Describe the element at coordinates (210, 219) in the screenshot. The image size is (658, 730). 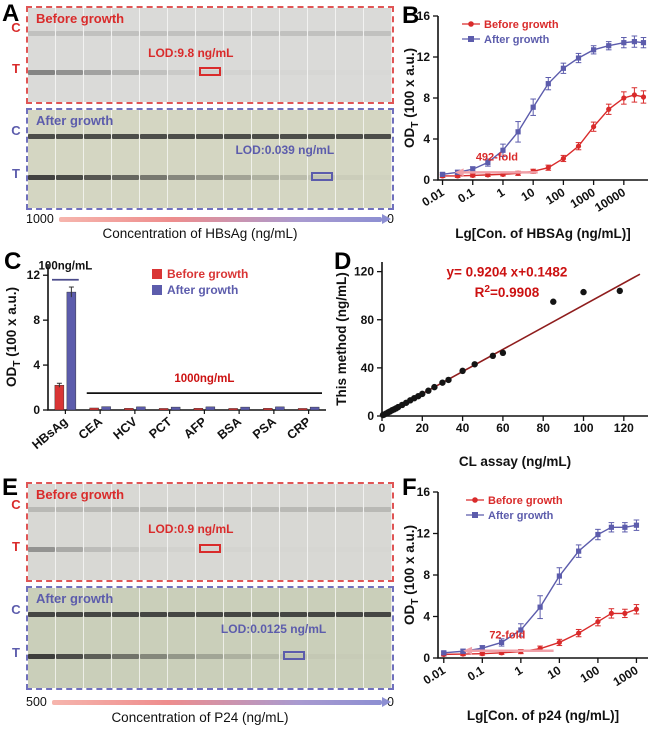
I see `concentration-scale: 1000 0` at that location.